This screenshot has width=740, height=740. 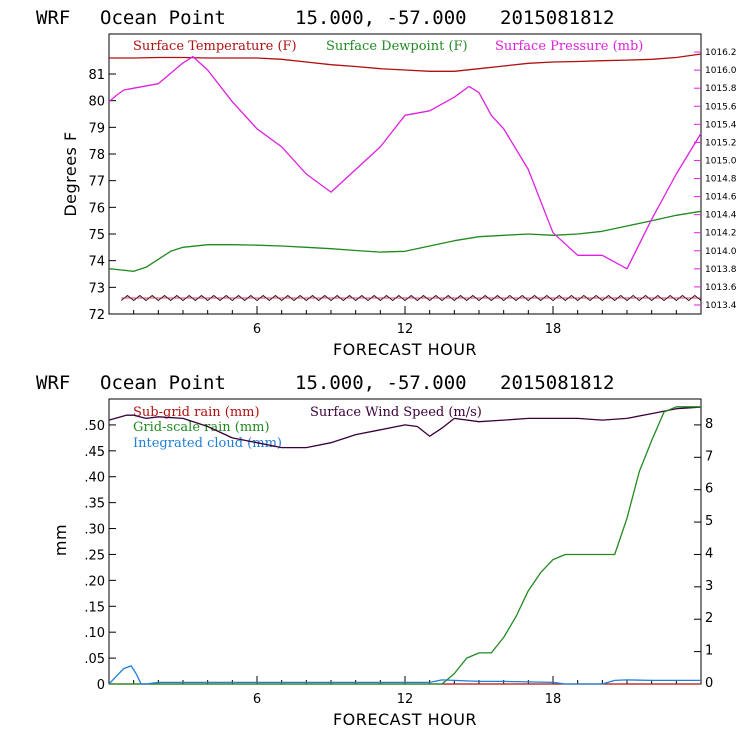 What do you see at coordinates (553, 699) in the screenshot?
I see `bottom-x-tick-label: 18` at bounding box center [553, 699].